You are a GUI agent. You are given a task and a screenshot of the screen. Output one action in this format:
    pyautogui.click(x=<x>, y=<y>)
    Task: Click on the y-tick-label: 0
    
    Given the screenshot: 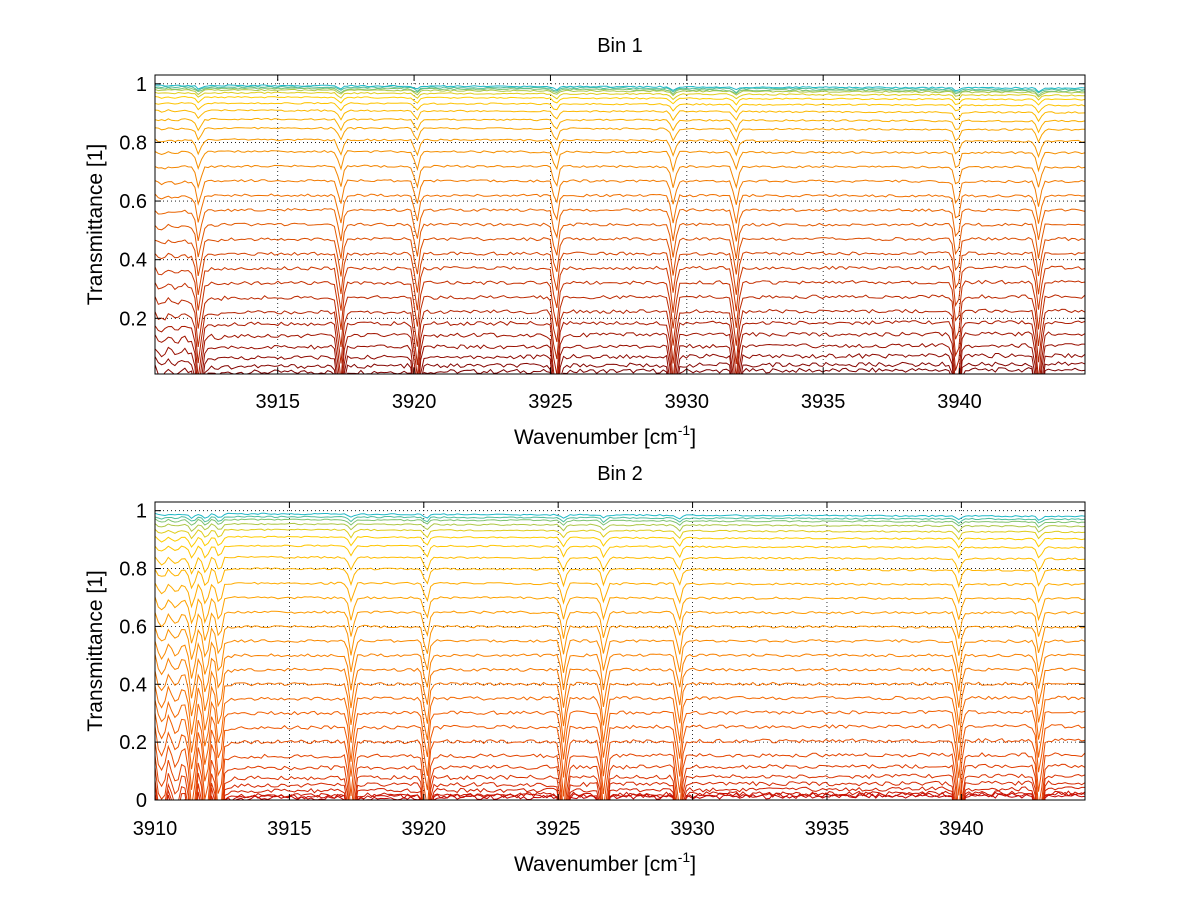 What is the action you would take?
    pyautogui.click(x=141, y=801)
    